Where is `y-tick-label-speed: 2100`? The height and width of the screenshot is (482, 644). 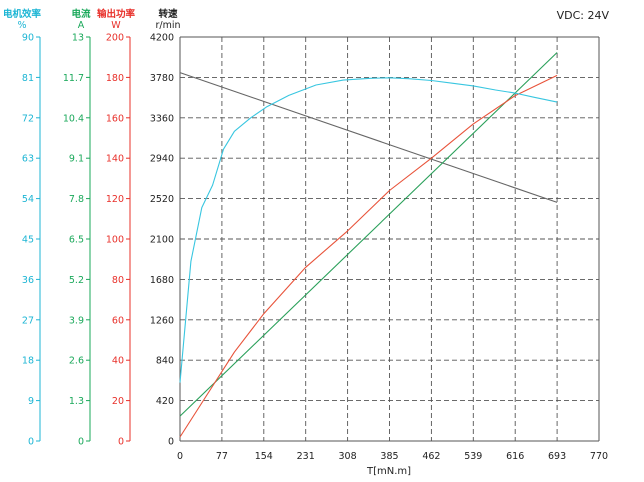
y-tick-label-speed: 2100 is located at coordinates (162, 240).